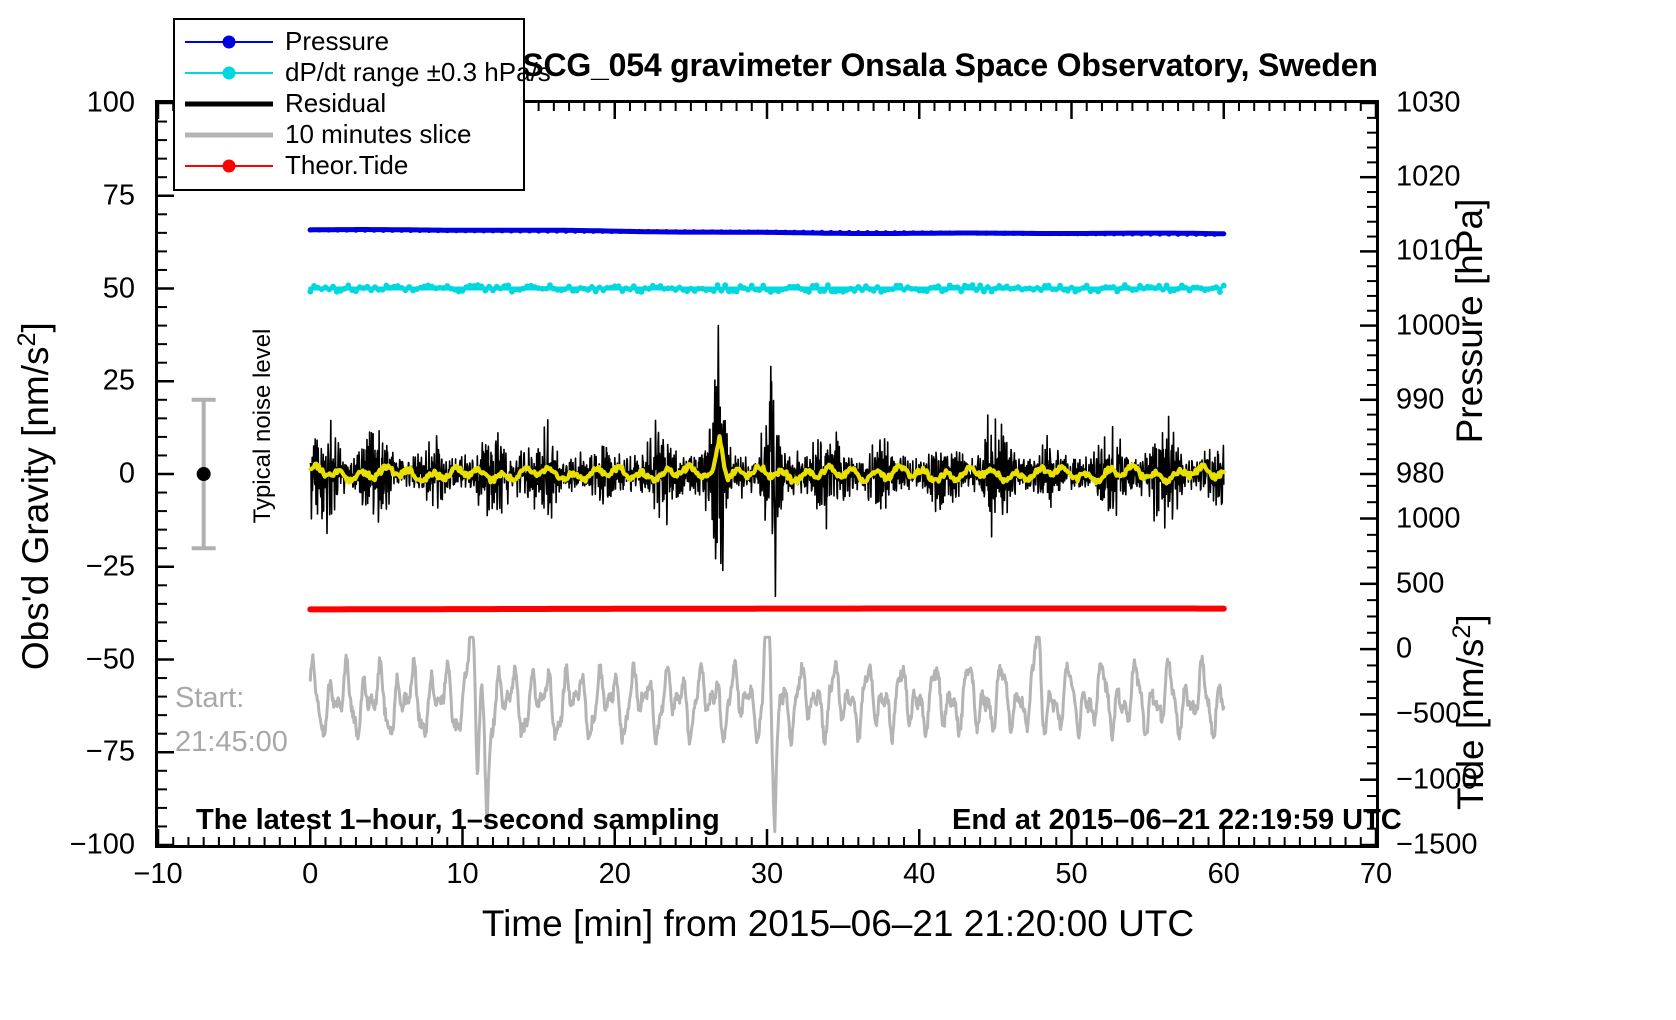 The width and height of the screenshot is (1676, 1020). I want to click on legend-label: dP/dt range ±0.3 hPa/s, so click(418, 72).